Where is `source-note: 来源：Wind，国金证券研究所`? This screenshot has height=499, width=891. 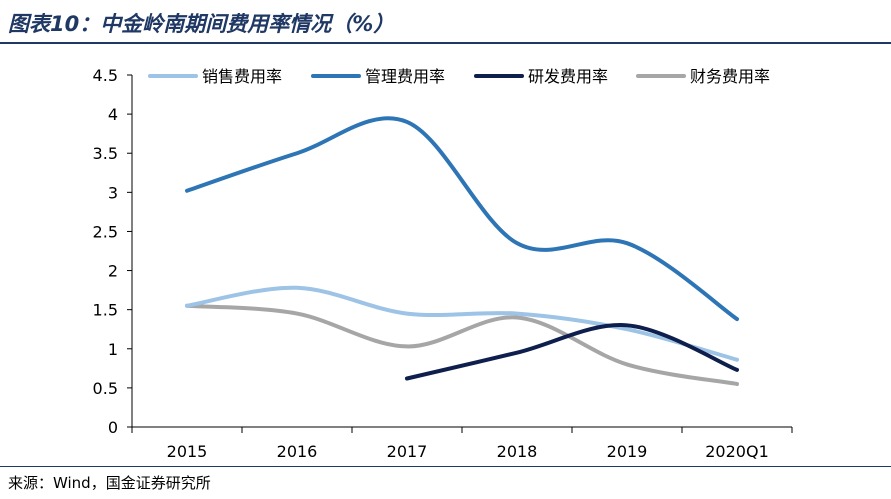
source-note: 来源：Wind，国金证券研究所 is located at coordinates (109, 483).